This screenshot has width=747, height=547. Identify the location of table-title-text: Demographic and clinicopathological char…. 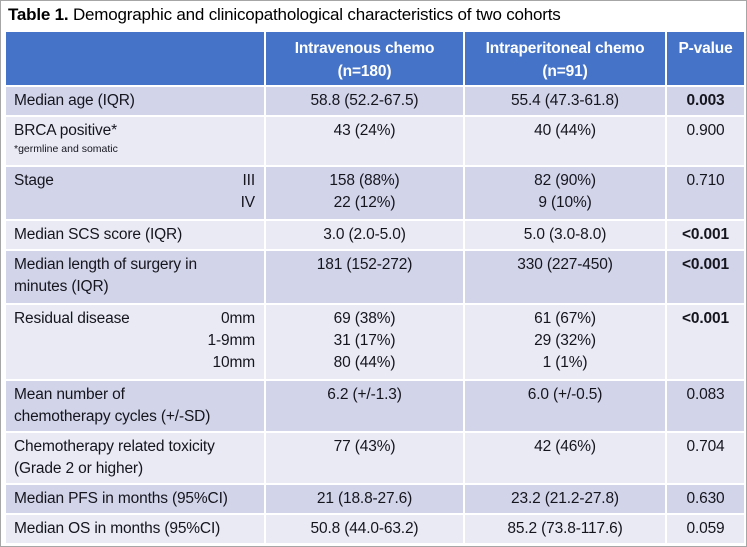
(314, 14).